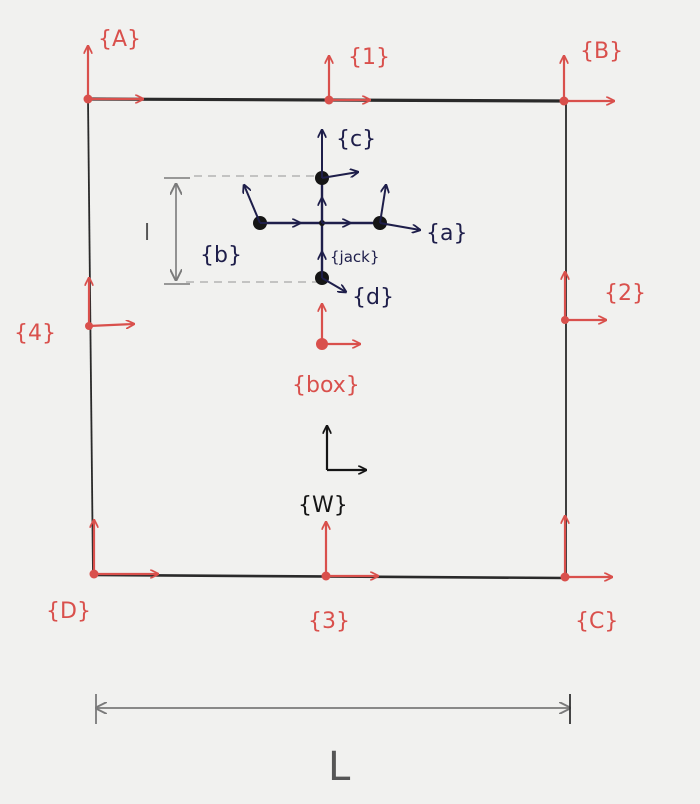 The height and width of the screenshot is (804, 700). Describe the element at coordinates (177, 231) in the screenshot. I see `jack-dimension-arrow` at that location.